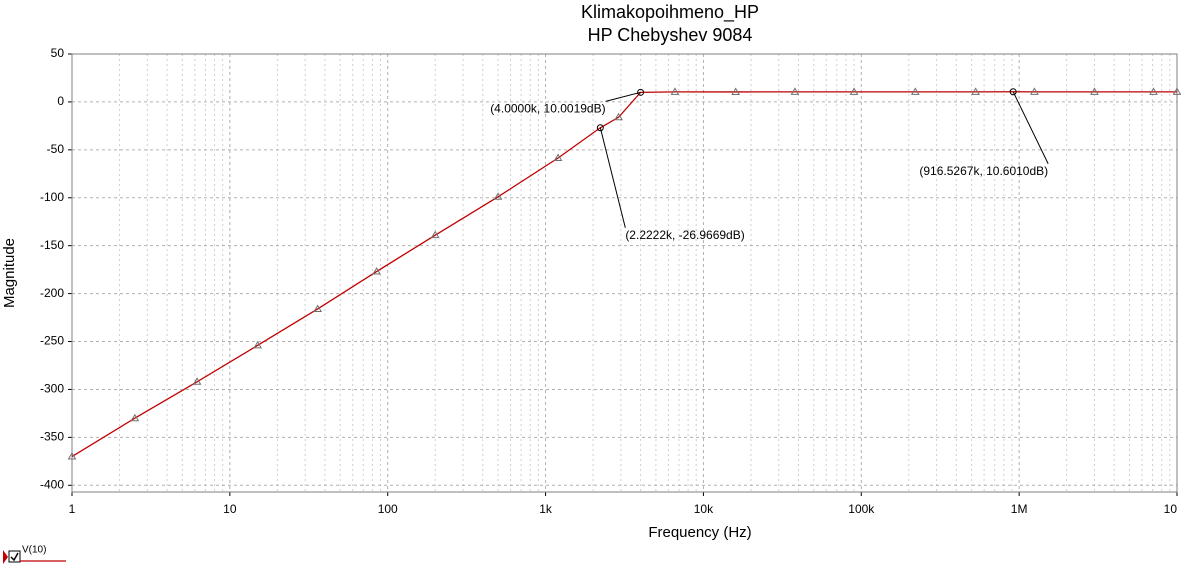 Image resolution: width=1181 pixels, height=572 pixels. Describe the element at coordinates (52, 293) in the screenshot. I see `y-tick-label: -200` at that location.